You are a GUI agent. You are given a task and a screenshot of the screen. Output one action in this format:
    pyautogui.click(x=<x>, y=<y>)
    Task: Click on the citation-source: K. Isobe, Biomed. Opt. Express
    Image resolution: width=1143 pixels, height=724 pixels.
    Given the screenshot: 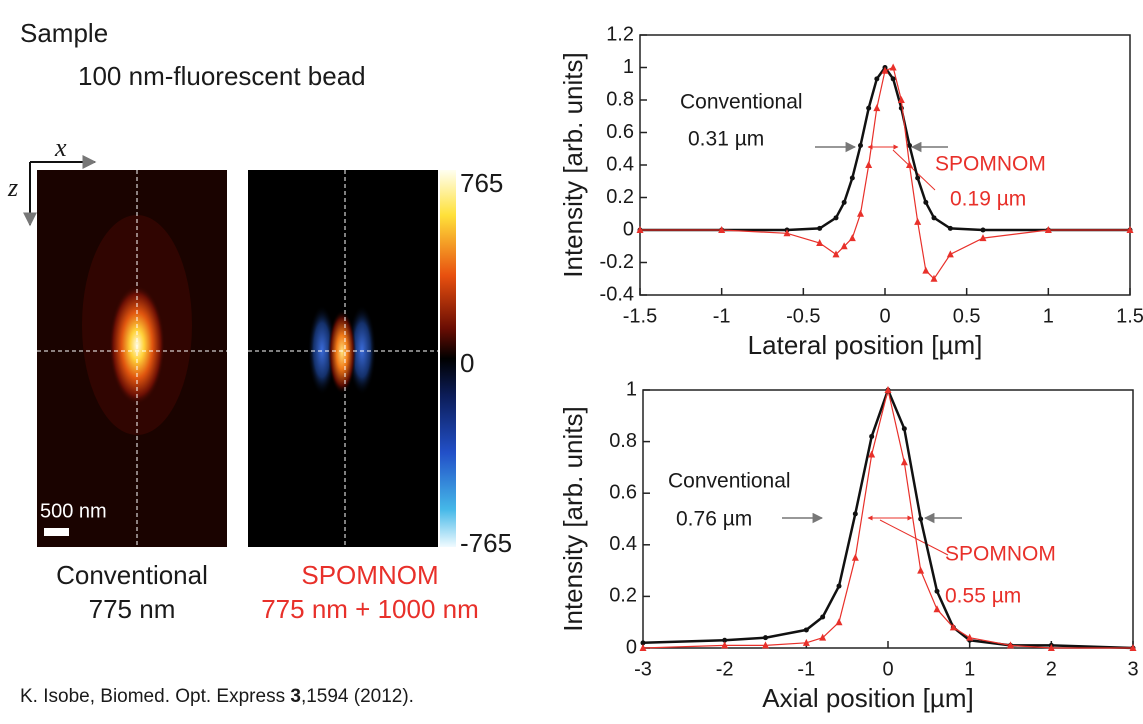 What is the action you would take?
    pyautogui.click(x=152, y=696)
    